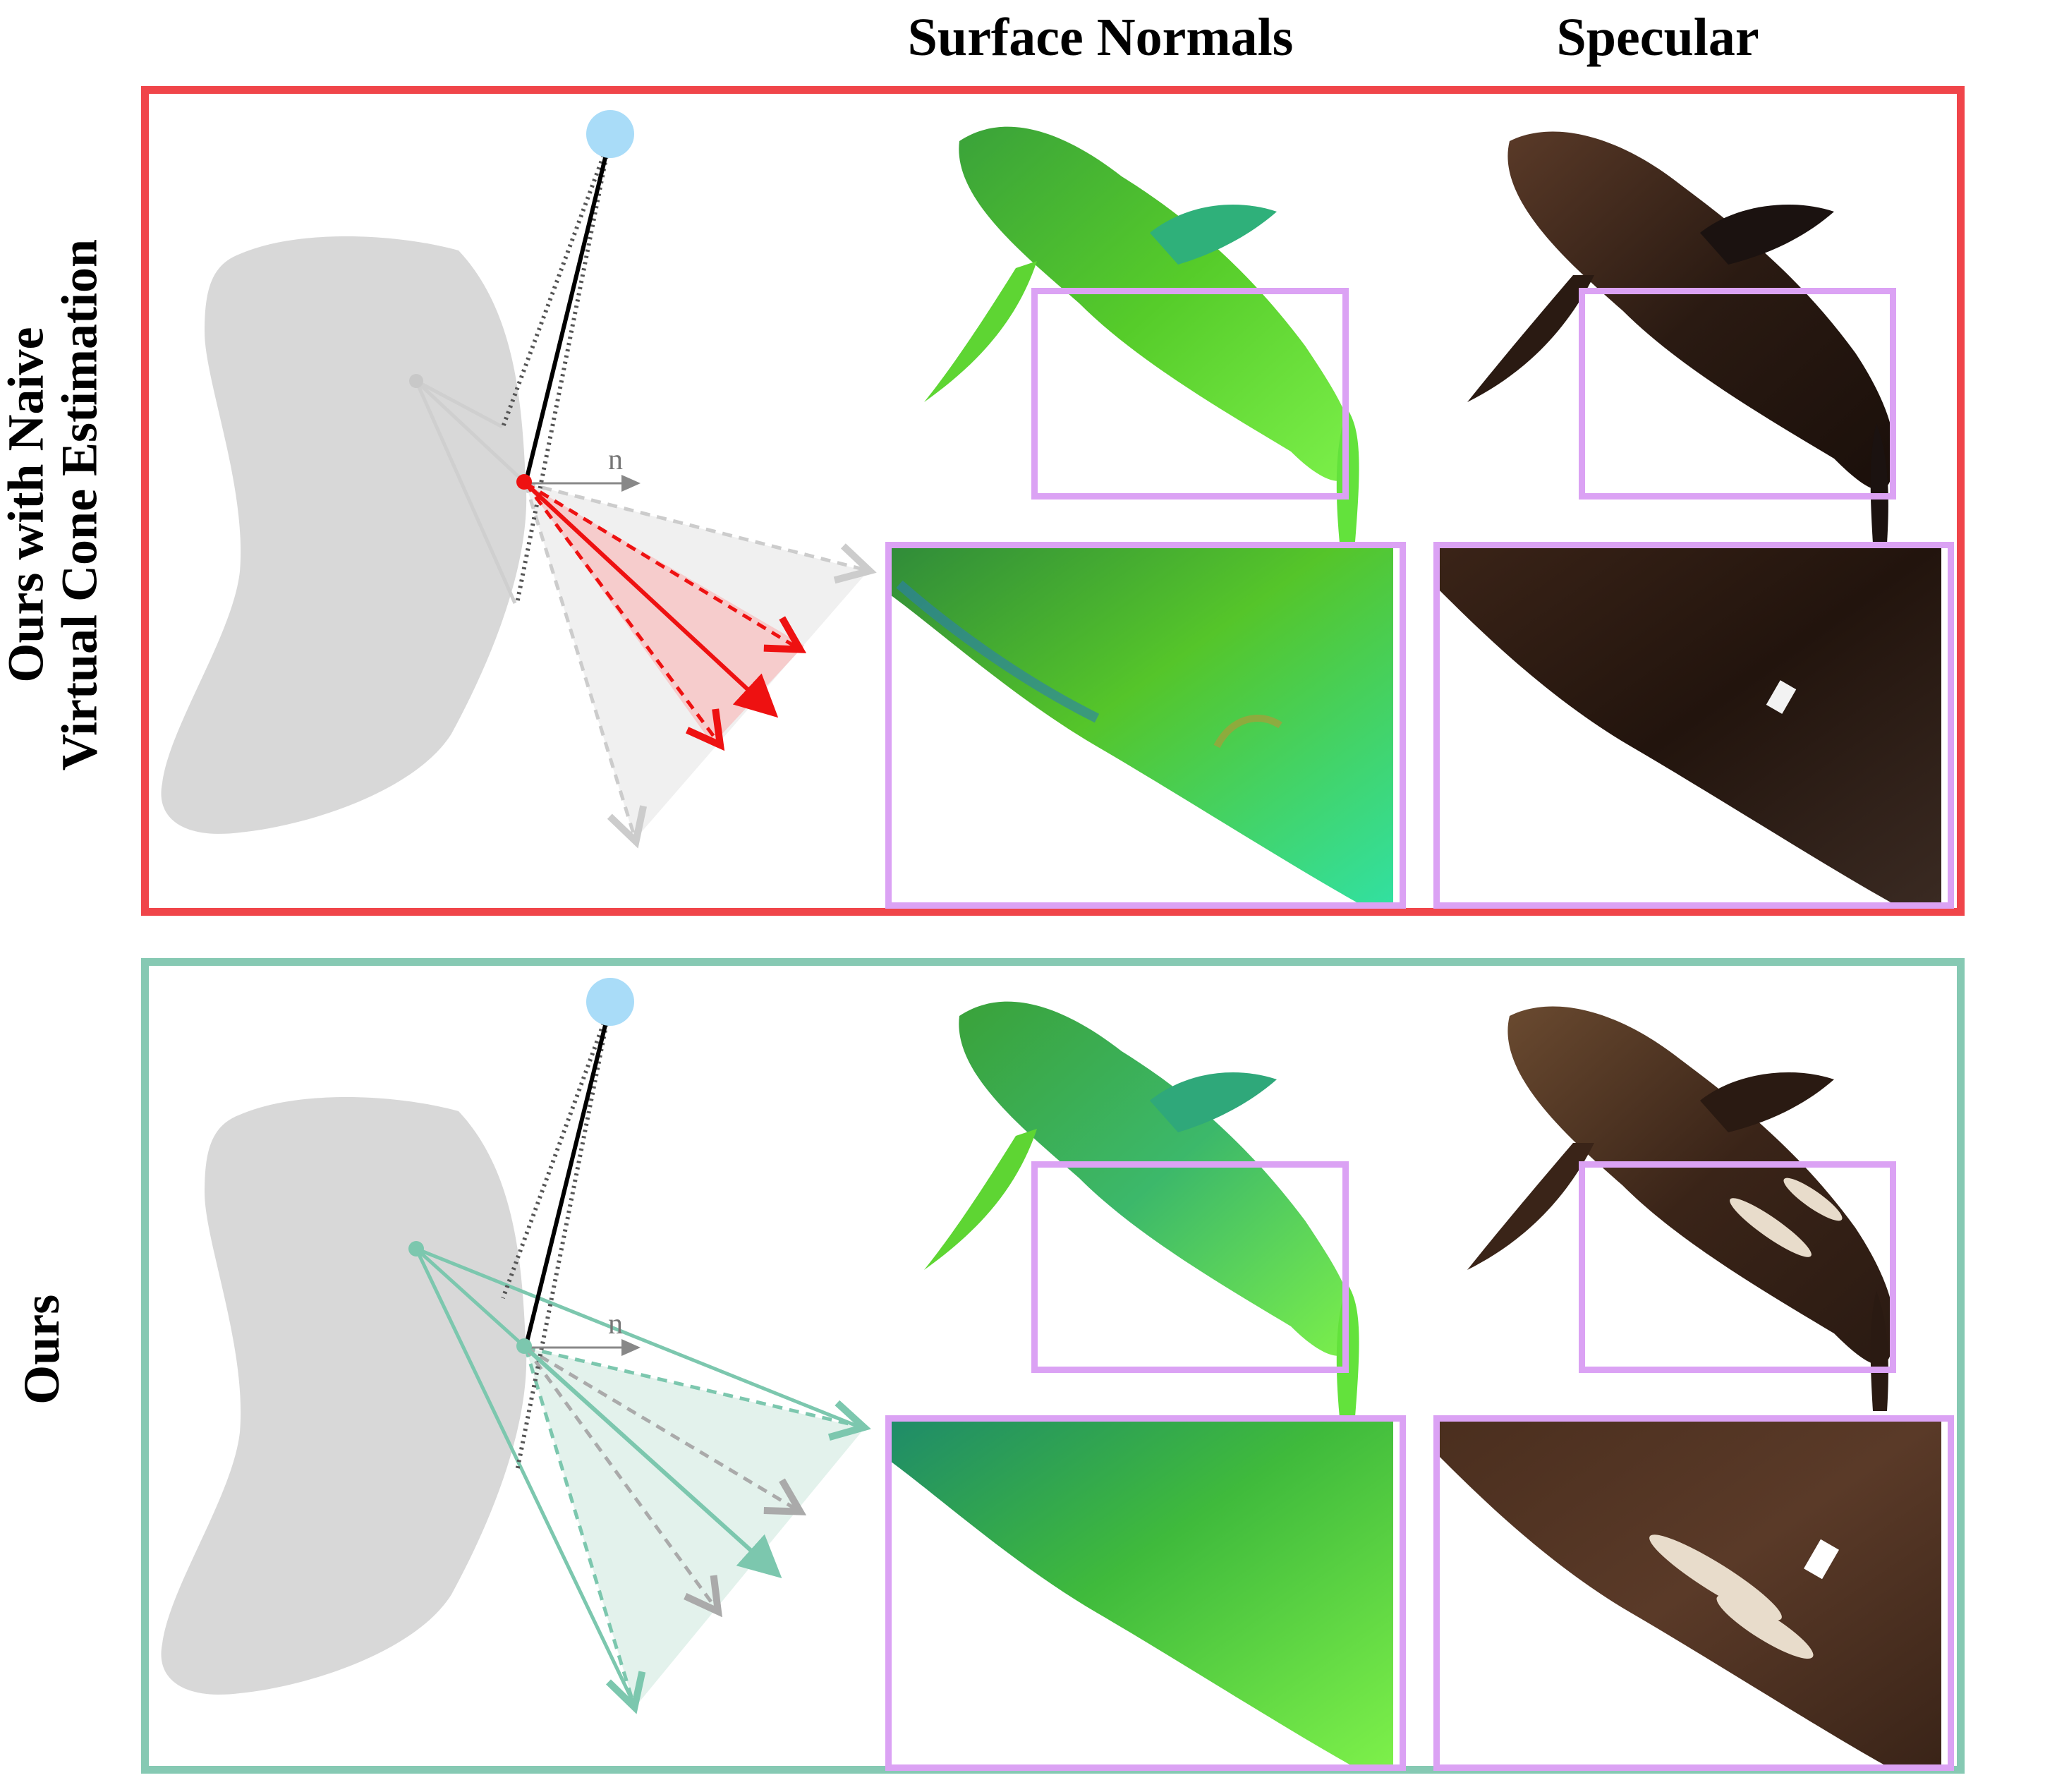 This screenshot has width=2057, height=1792. I want to click on surface-normals-header: Surface Normals, so click(1100, 37).